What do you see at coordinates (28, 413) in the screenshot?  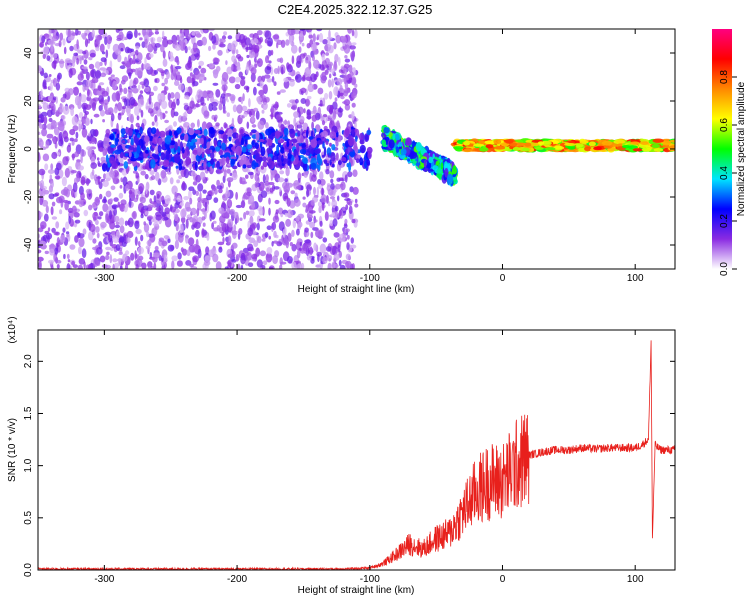 I see `y-tick-label: 1.5` at bounding box center [28, 413].